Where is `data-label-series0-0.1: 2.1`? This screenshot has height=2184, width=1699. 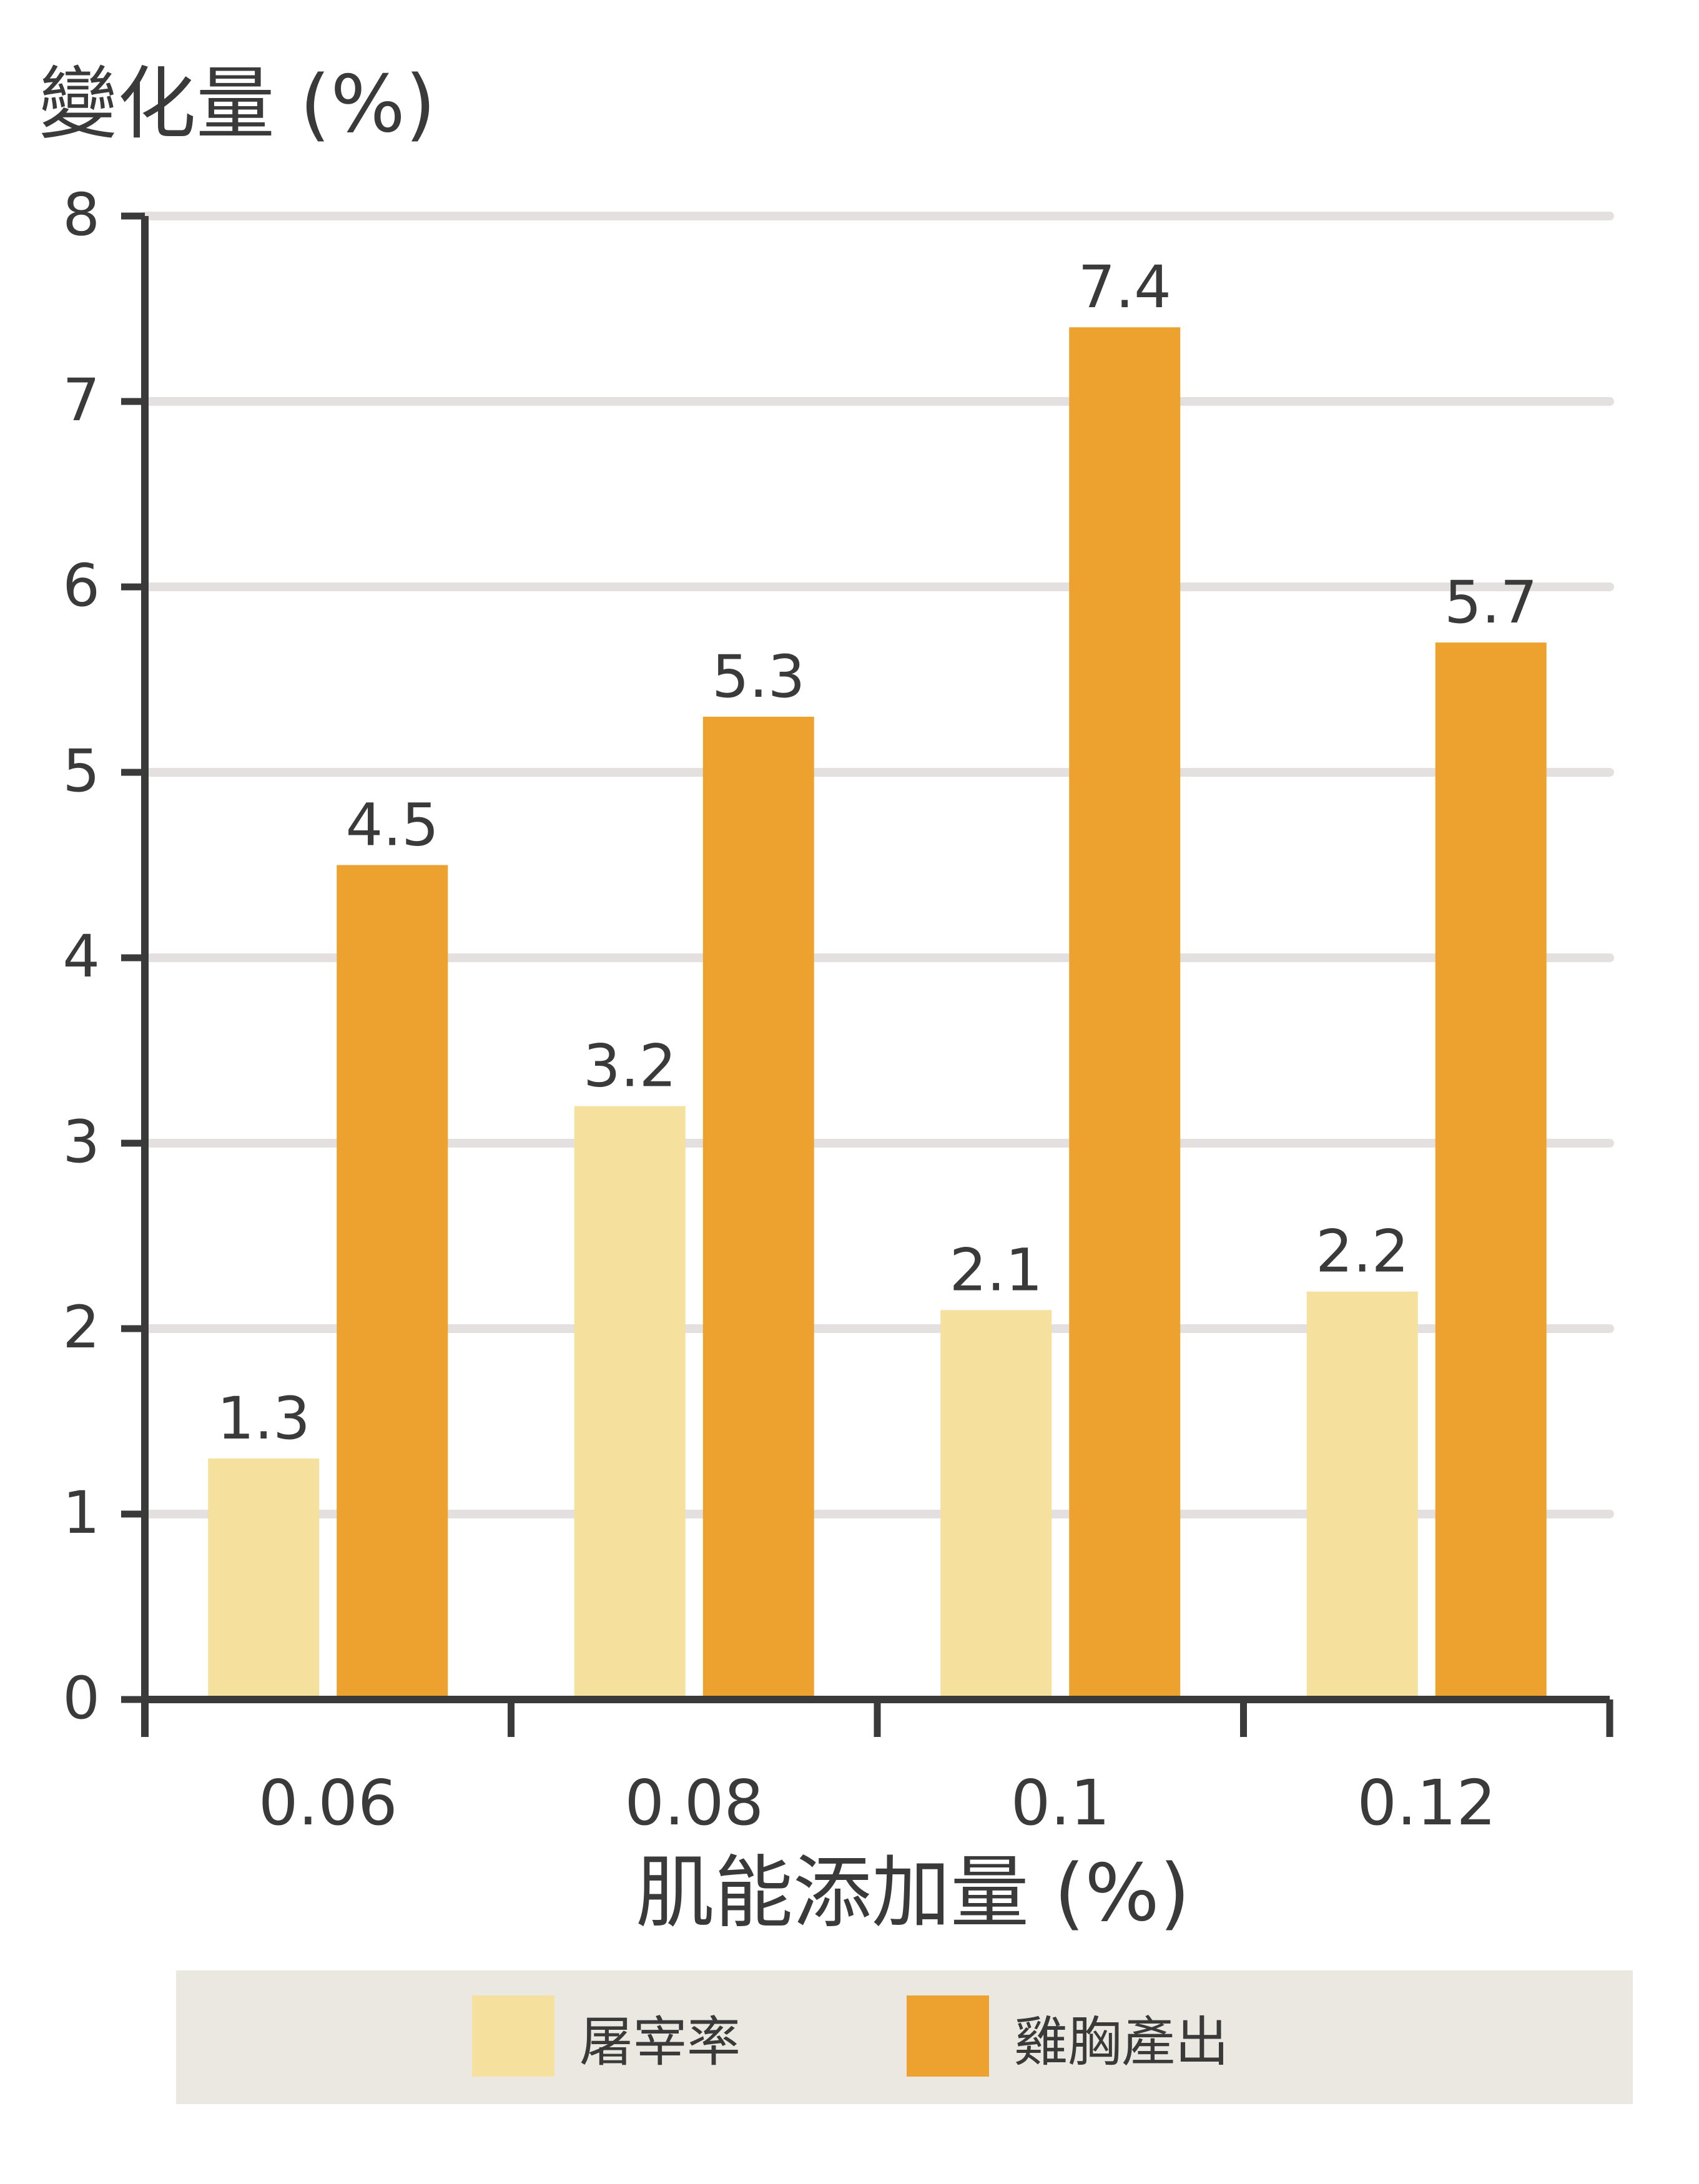 data-label-series0-0.1: 2.1 is located at coordinates (996, 1270).